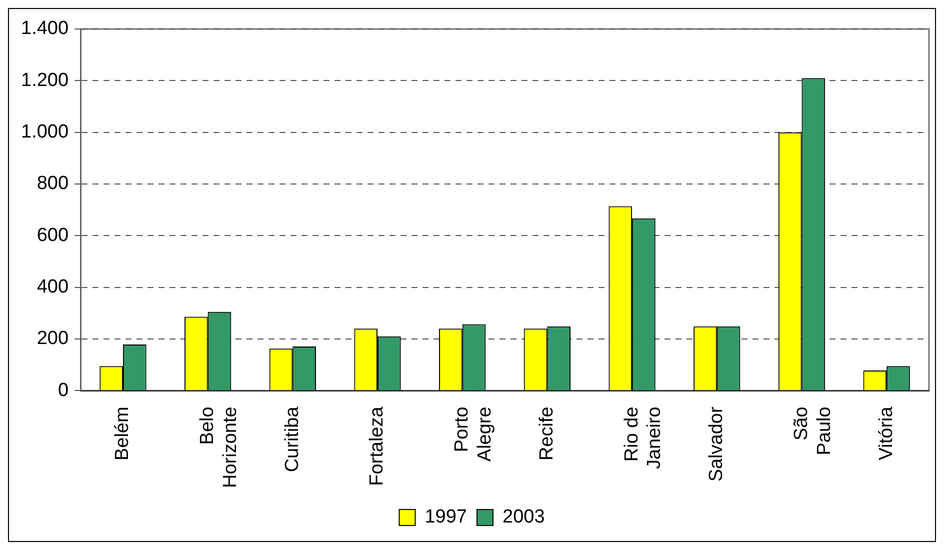 This screenshot has width=944, height=552. Describe the element at coordinates (717, 444) in the screenshot. I see `x-tick-label: Salvador` at that location.